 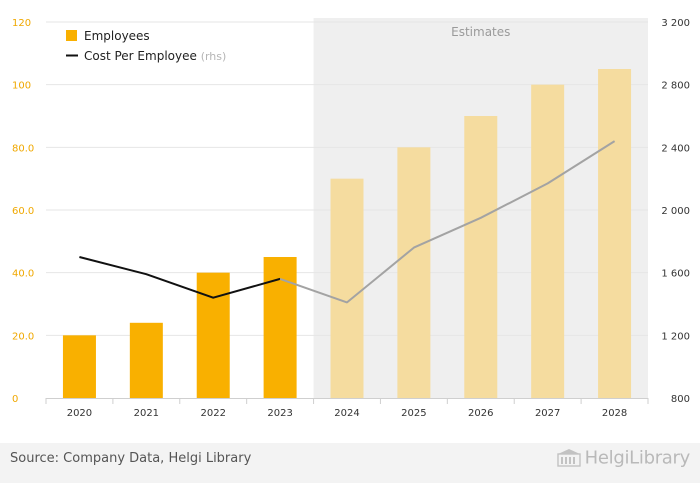 I want to click on x-tick-label: 2024, so click(x=346, y=413).